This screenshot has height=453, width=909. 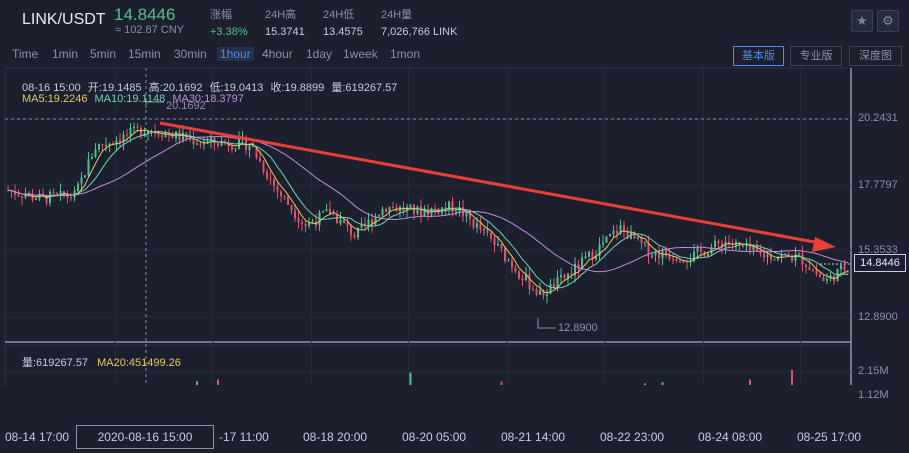 I want to click on stat-value: 13.4575, so click(x=343, y=32).